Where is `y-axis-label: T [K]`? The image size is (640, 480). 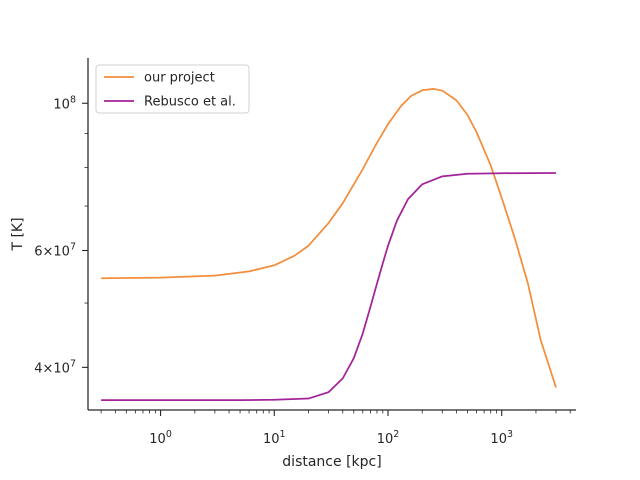 y-axis-label: T [K] is located at coordinates (18, 234).